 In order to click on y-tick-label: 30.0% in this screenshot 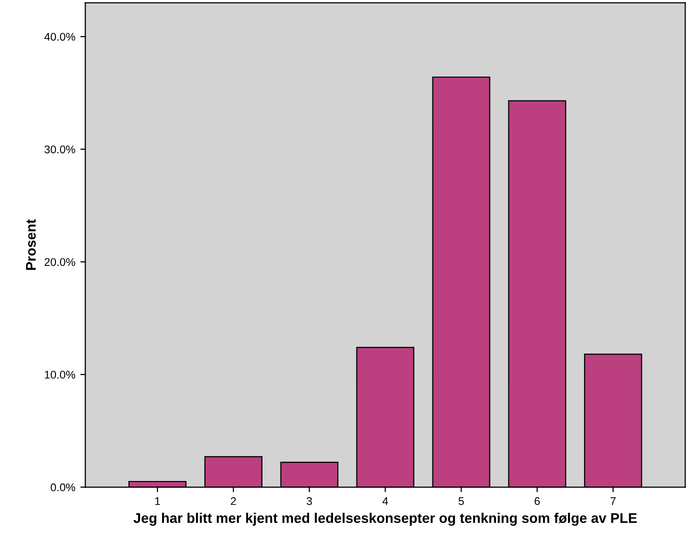, I will do `click(60, 149)`.